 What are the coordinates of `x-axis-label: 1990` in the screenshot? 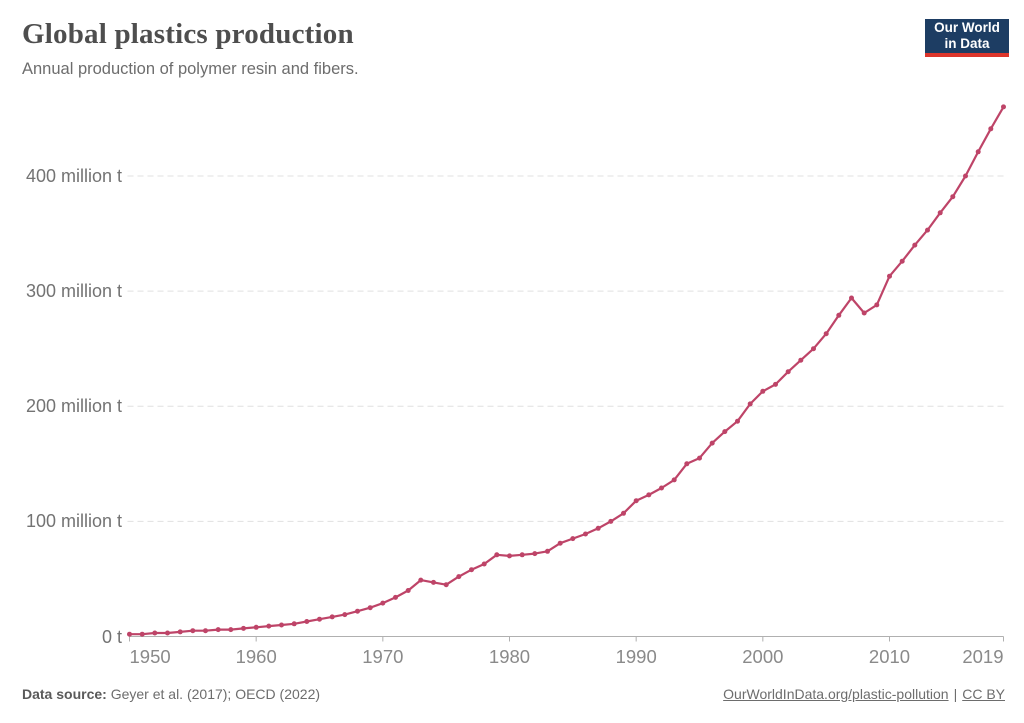 It's located at (636, 656).